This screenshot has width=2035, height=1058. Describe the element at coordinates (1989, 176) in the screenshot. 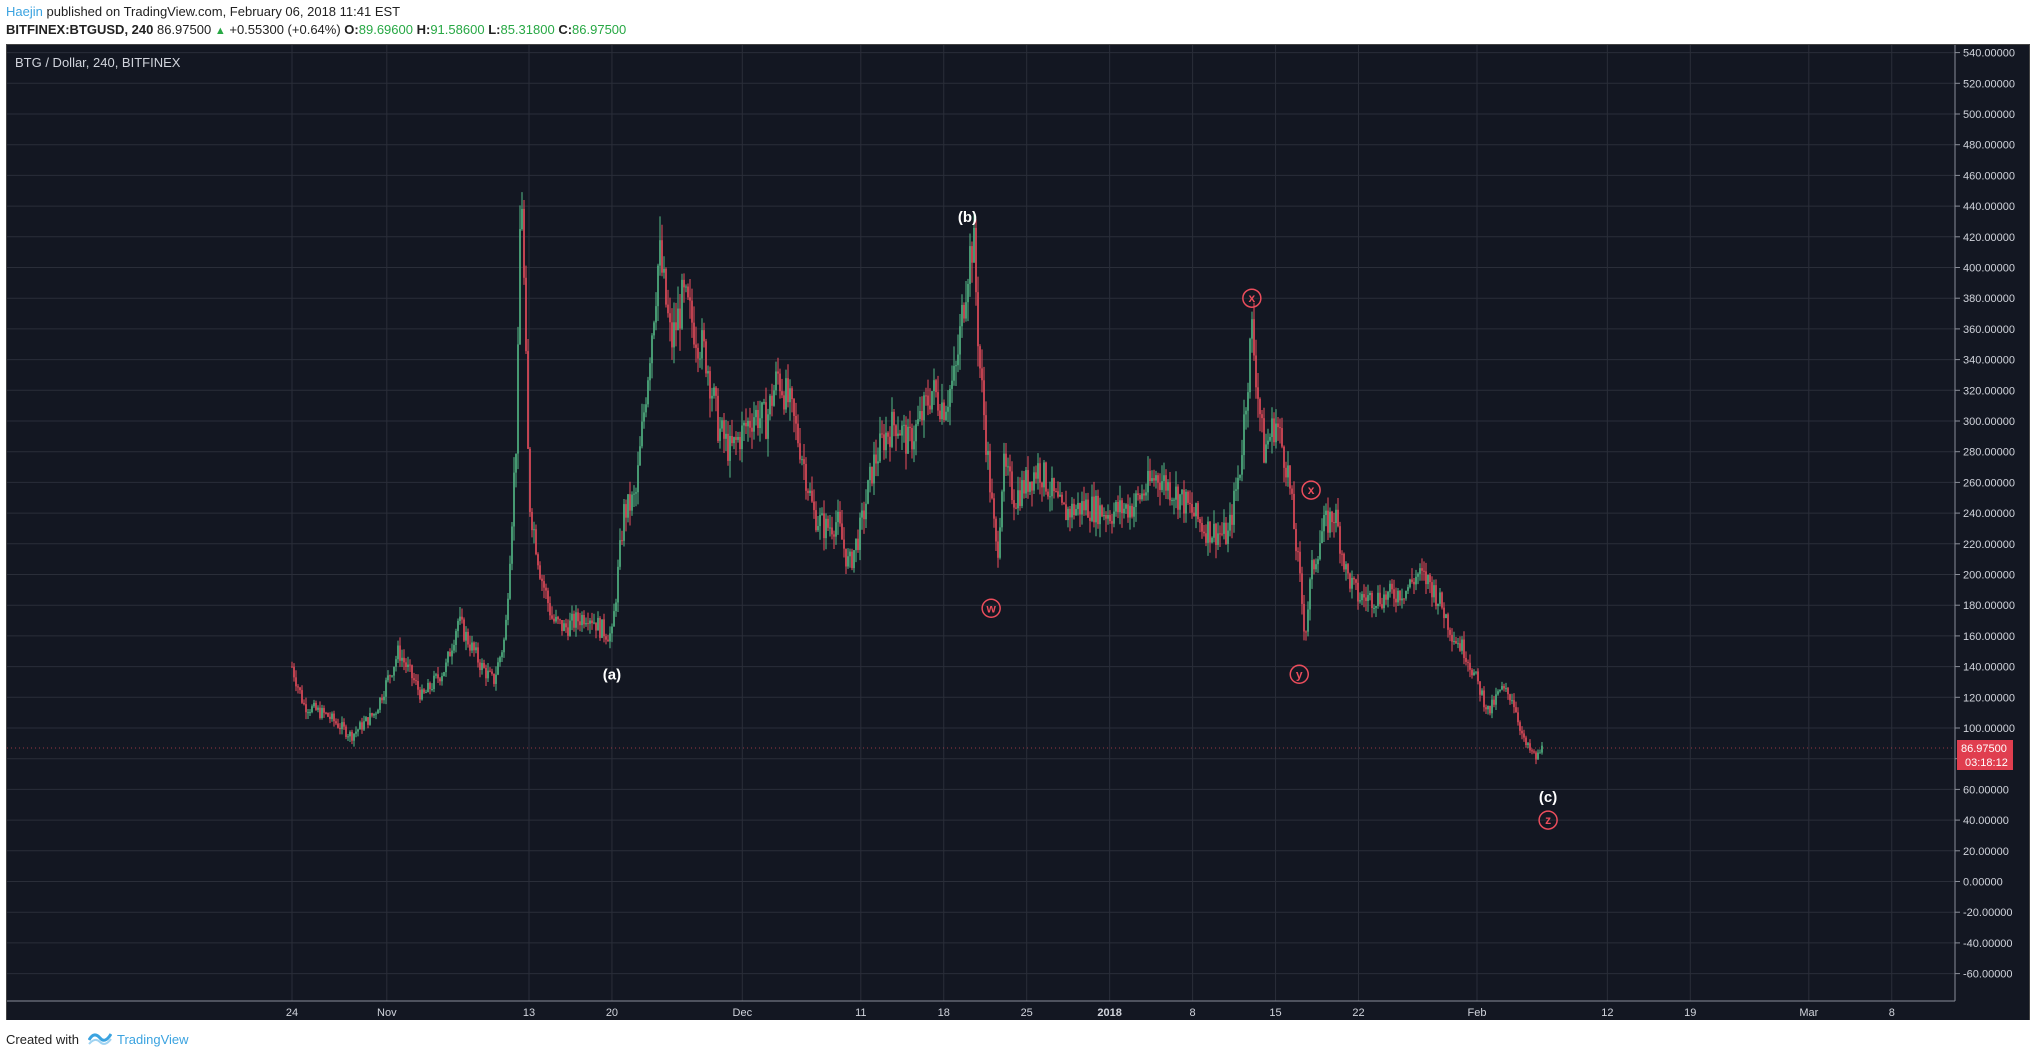

I see `y-tick-label: 460.00000` at that location.